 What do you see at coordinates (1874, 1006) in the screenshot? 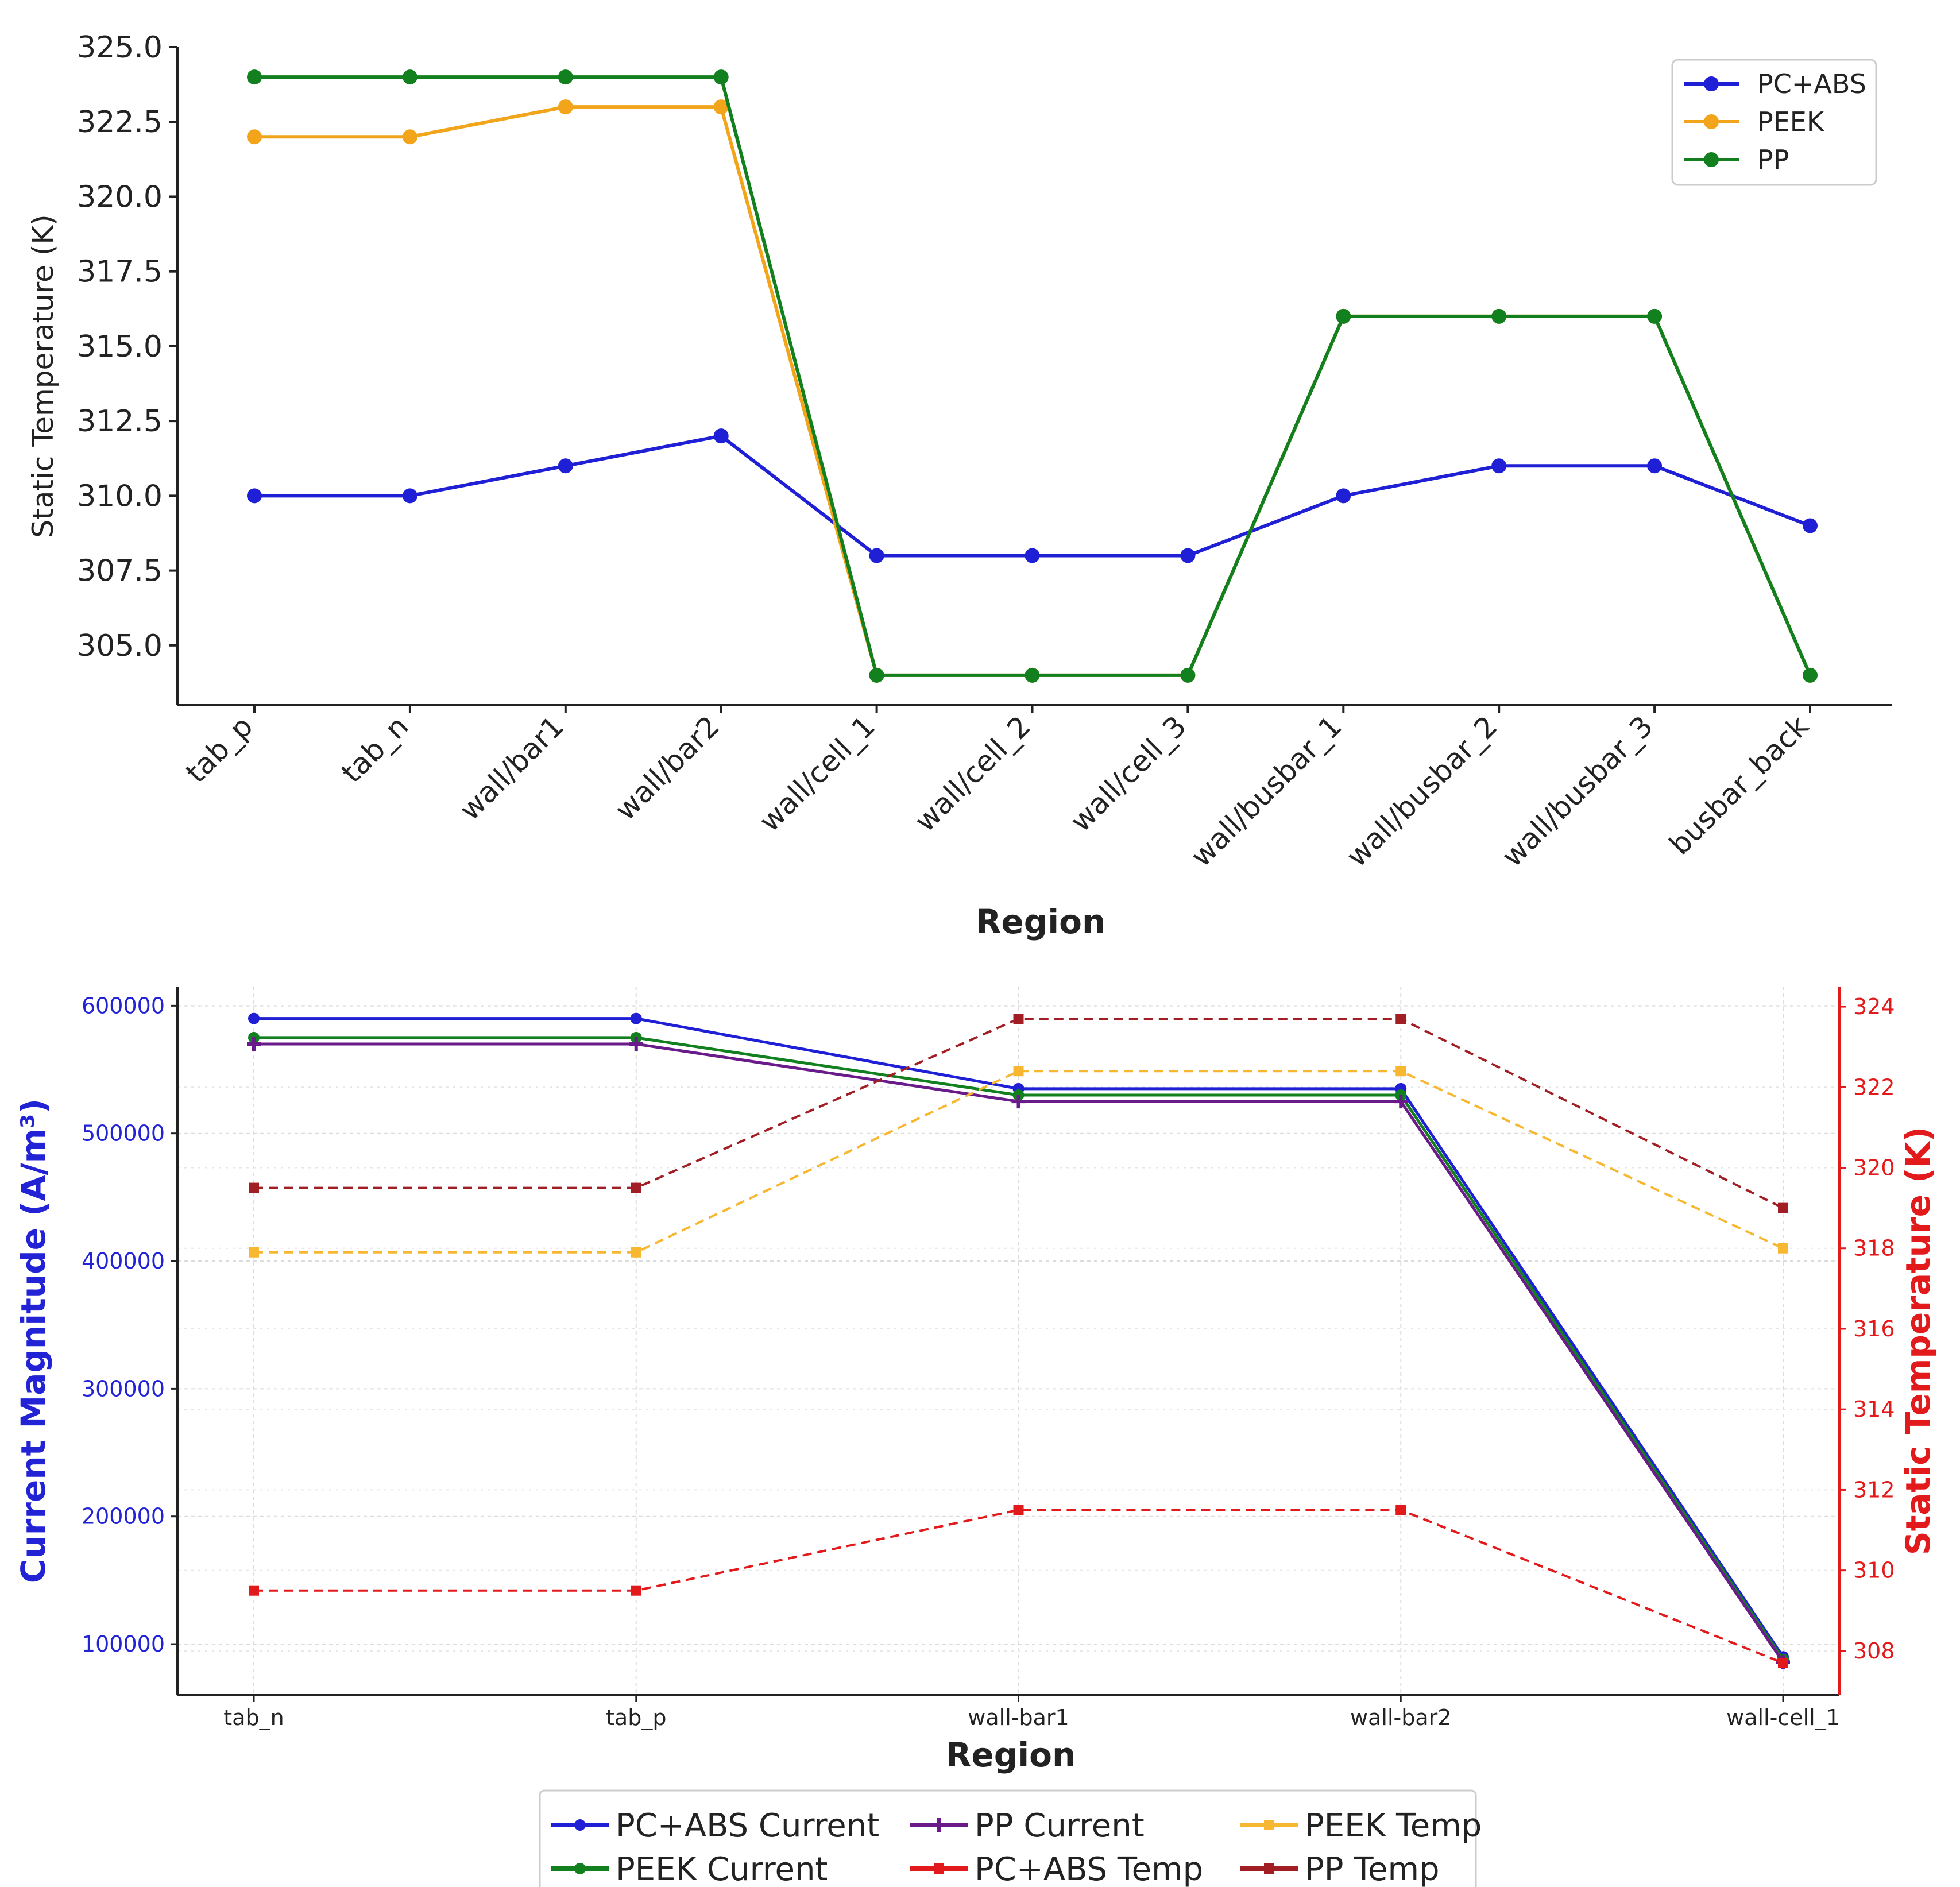
I see `temperature-right-tick-label: 324` at bounding box center [1874, 1006].